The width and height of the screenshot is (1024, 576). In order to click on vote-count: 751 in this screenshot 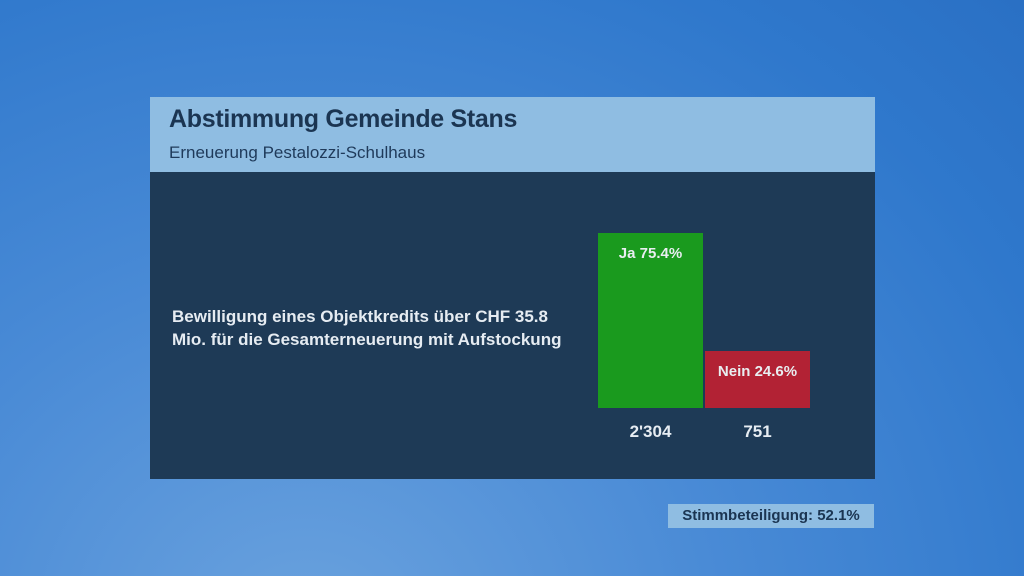, I will do `click(757, 431)`.